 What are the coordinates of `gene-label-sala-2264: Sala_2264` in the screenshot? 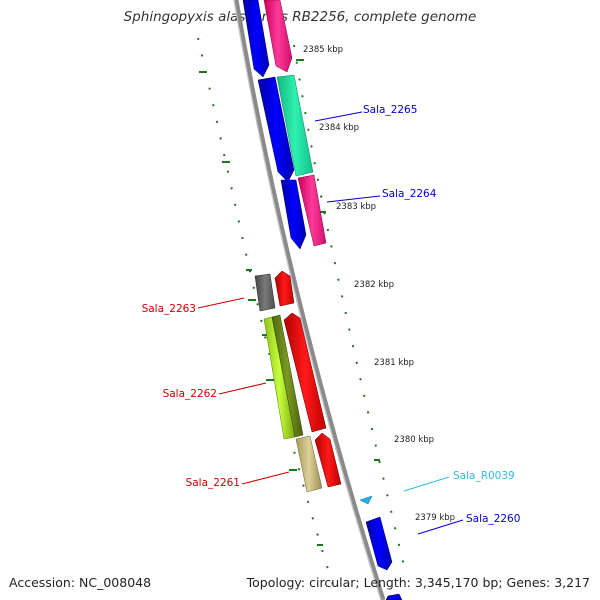 It's located at (409, 194).